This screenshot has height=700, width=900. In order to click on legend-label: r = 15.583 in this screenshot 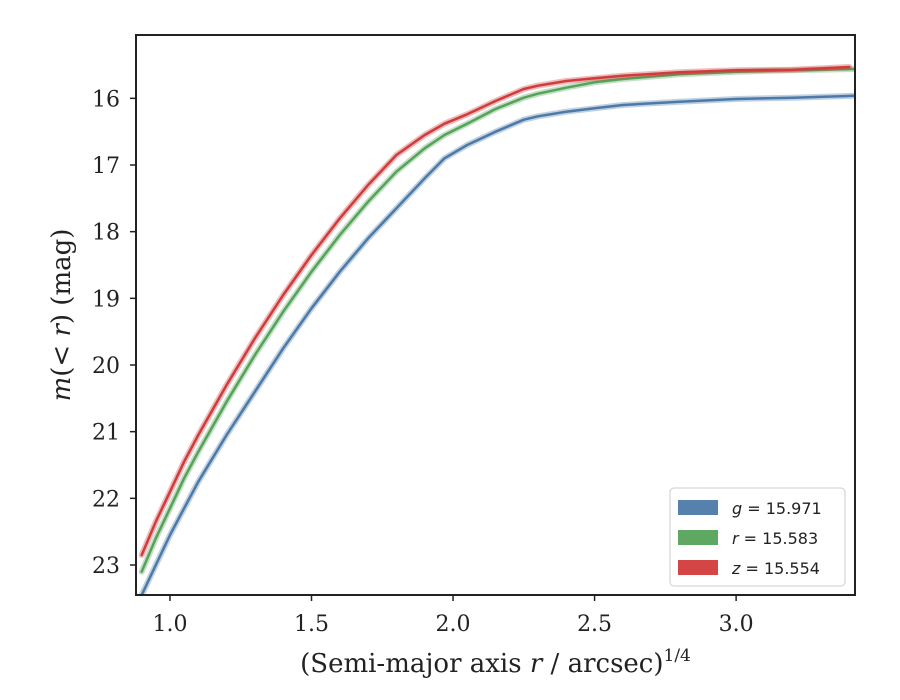, I will do `click(775, 538)`.